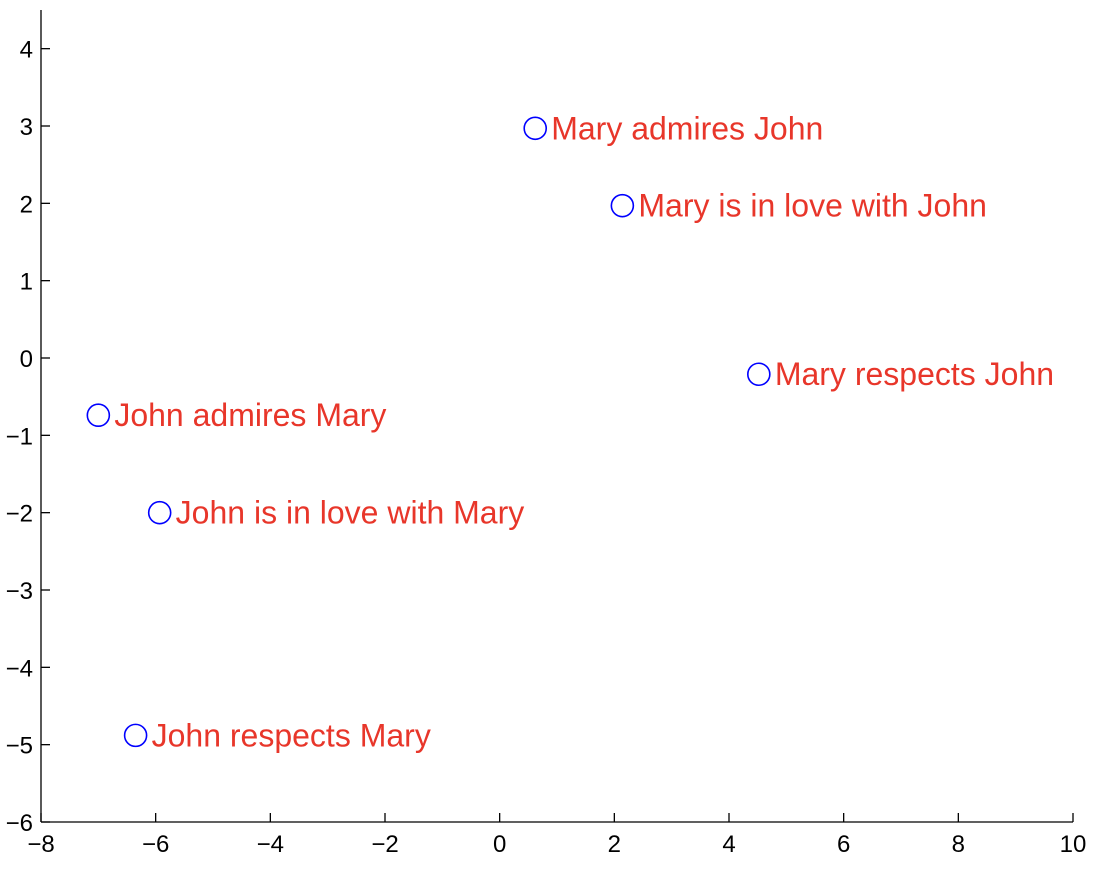 This screenshot has height=878, width=1098. What do you see at coordinates (843, 844) in the screenshot?
I see `x-tick-label: 6` at bounding box center [843, 844].